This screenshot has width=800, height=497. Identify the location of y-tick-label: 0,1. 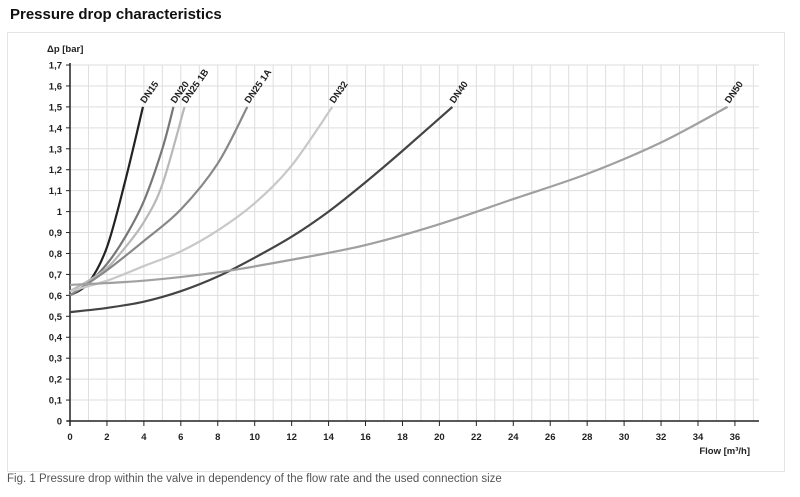
(56, 401).